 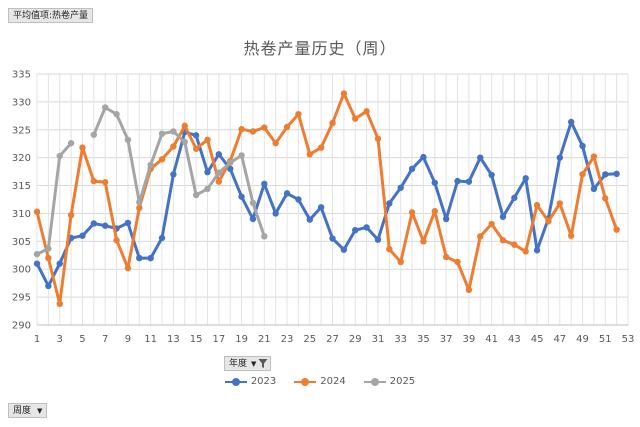 What do you see at coordinates (287, 339) in the screenshot?
I see `x-tick-label: 23` at bounding box center [287, 339].